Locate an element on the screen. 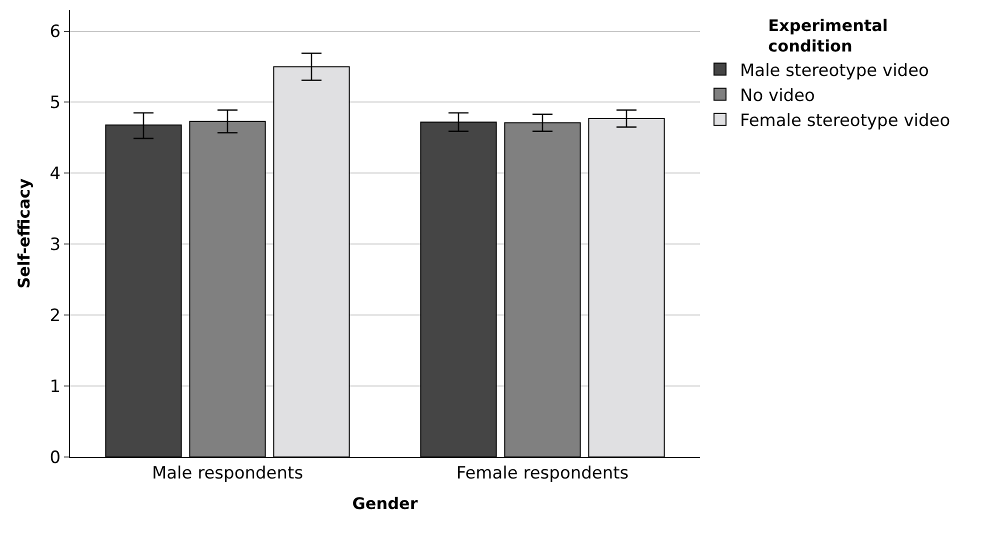 The width and height of the screenshot is (985, 542). legend-label: No video is located at coordinates (777, 96).